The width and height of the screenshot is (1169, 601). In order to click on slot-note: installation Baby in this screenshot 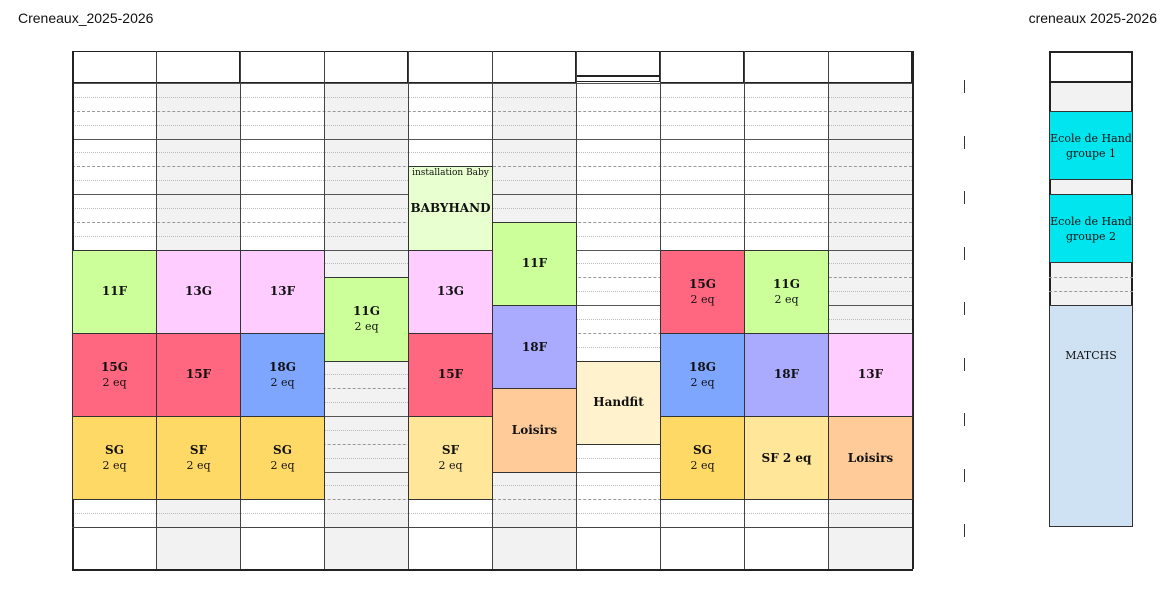, I will do `click(450, 173)`.